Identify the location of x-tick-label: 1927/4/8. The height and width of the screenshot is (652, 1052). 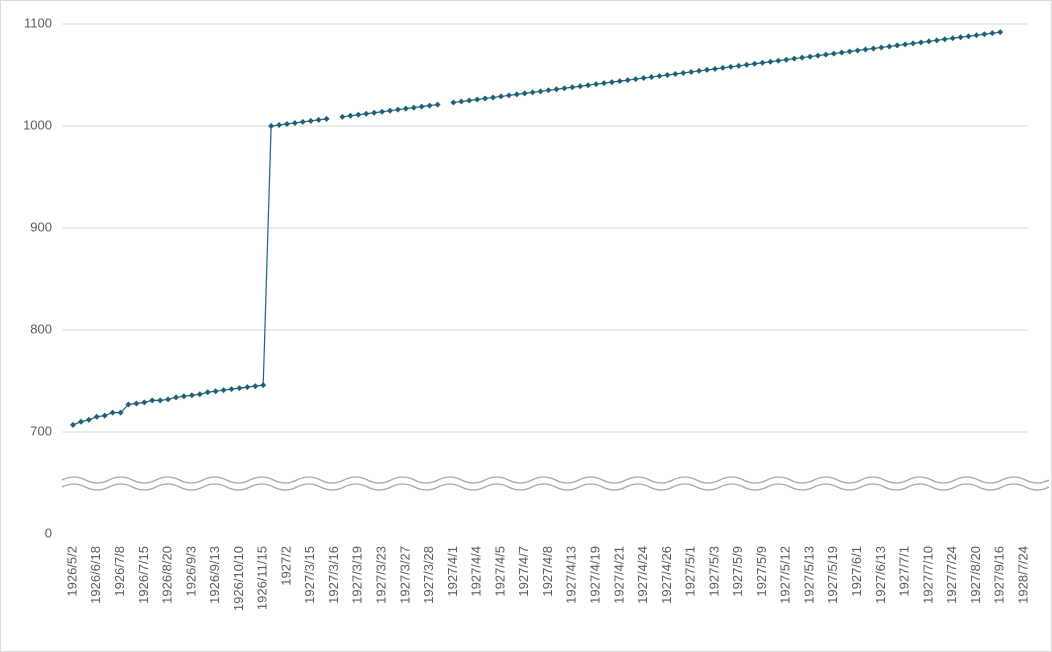
(547, 571).